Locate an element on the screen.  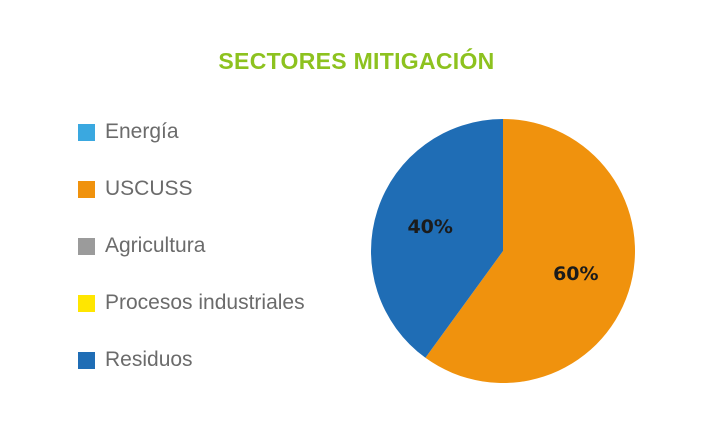
pie-data-label: 40% is located at coordinates (429, 227).